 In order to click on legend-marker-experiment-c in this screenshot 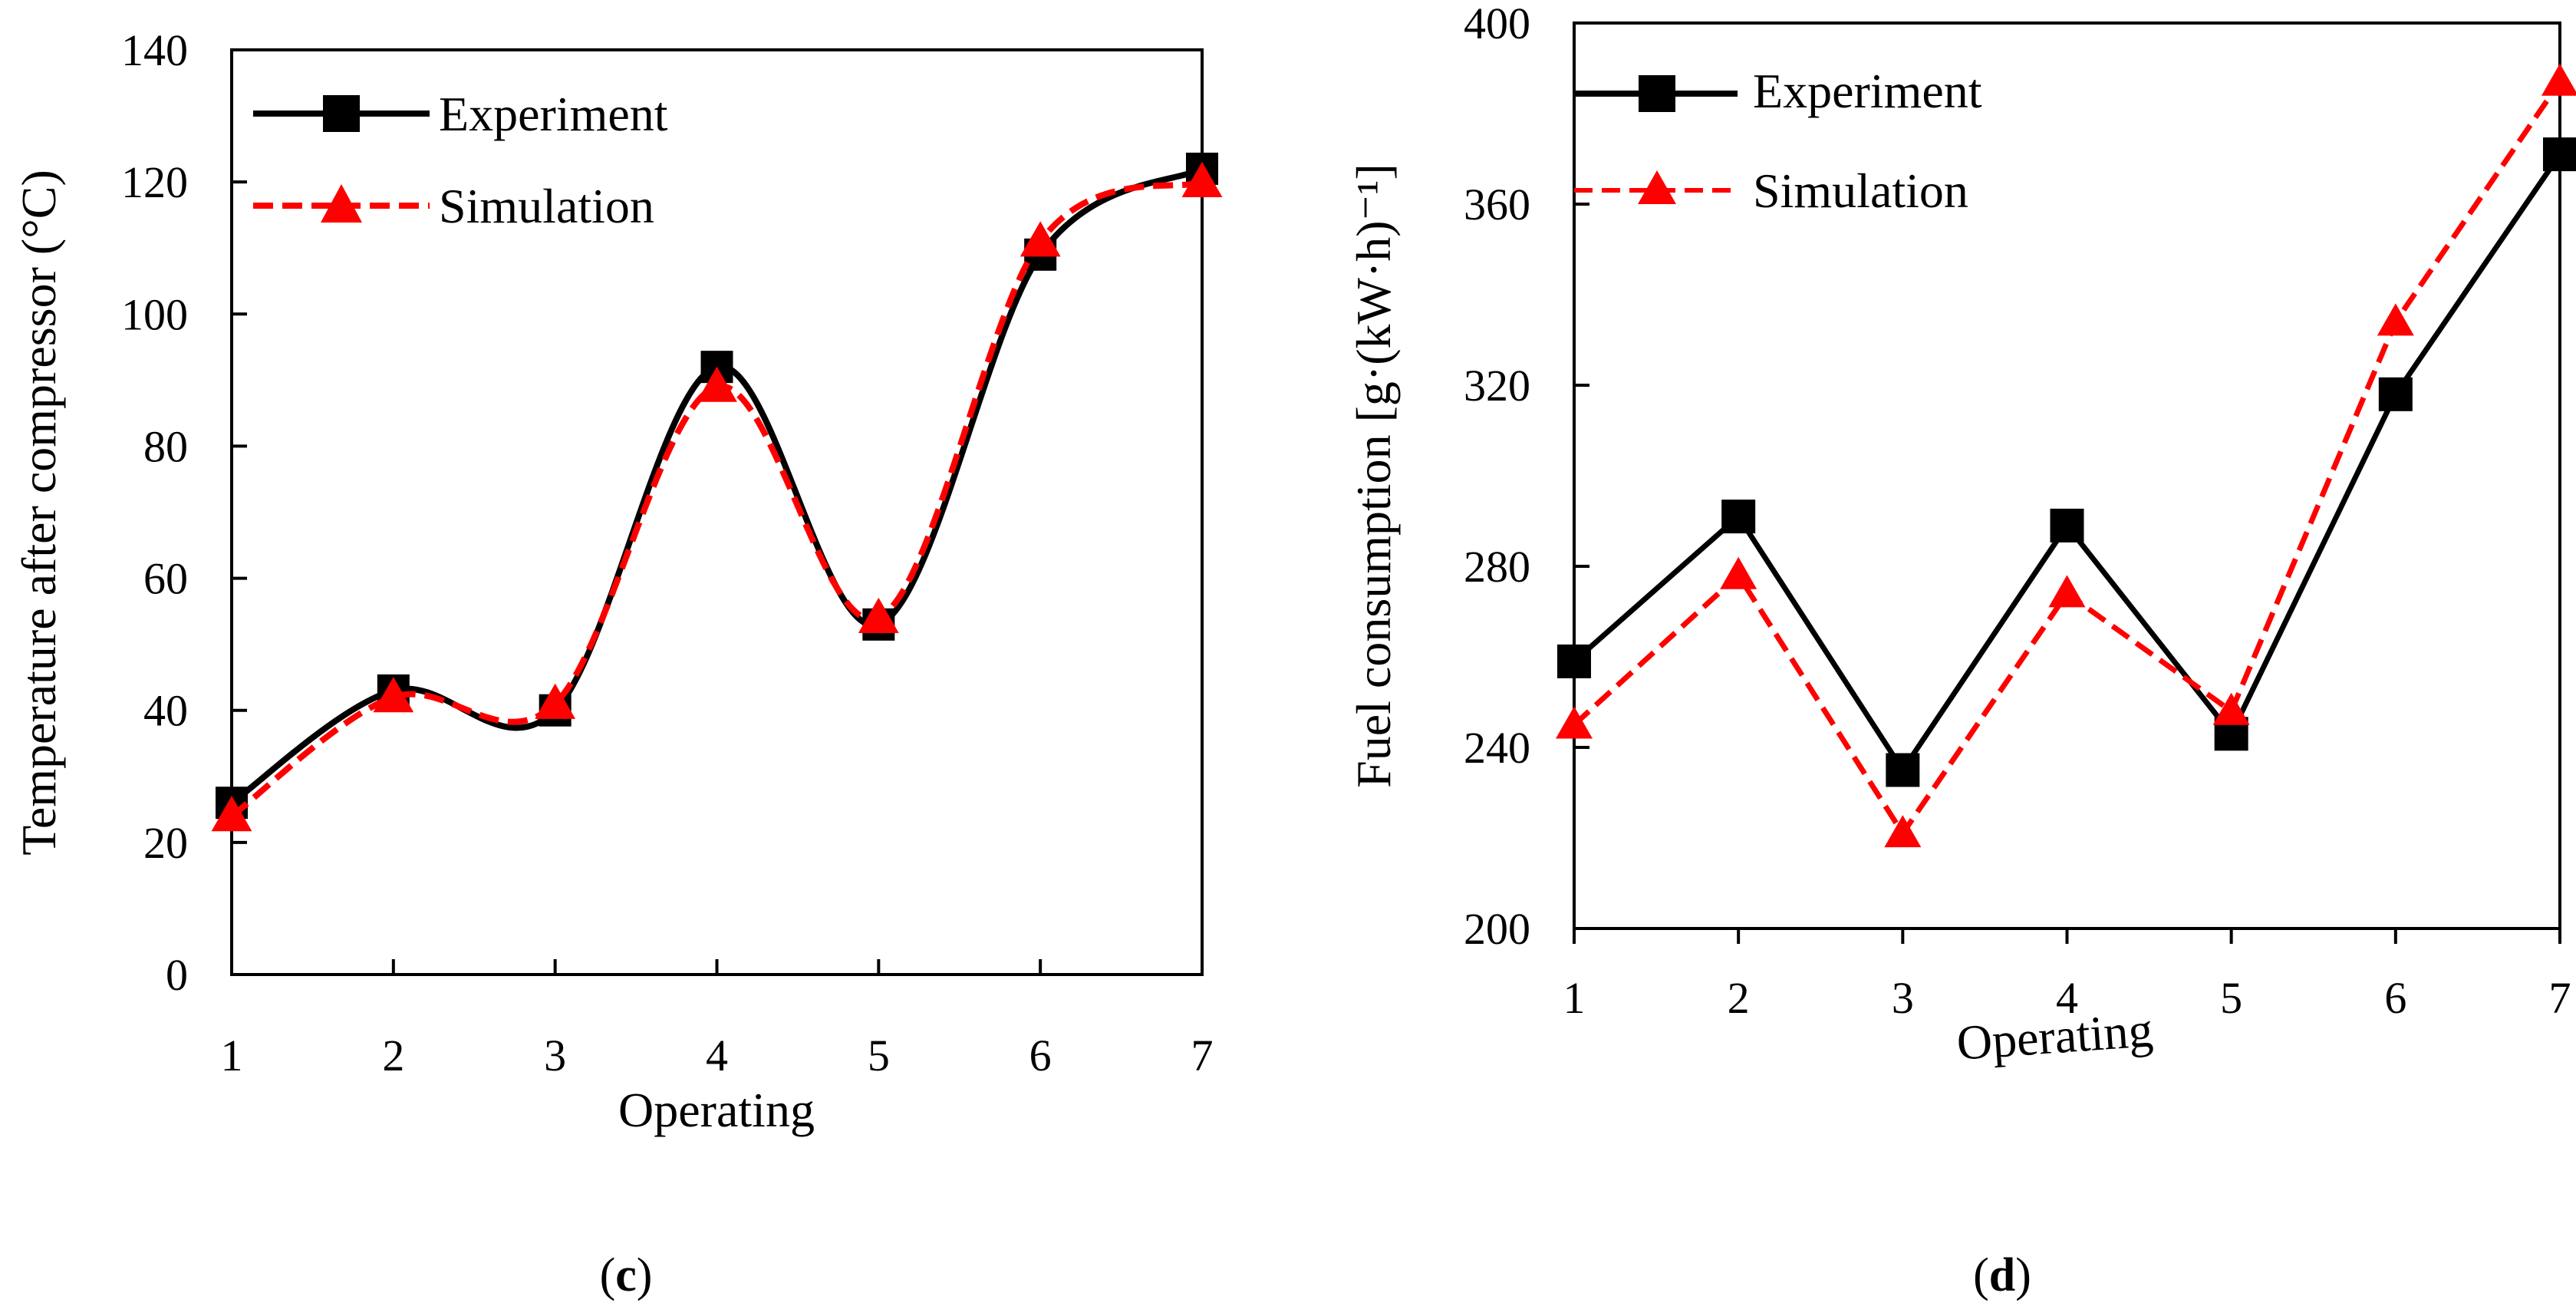, I will do `click(341, 113)`.